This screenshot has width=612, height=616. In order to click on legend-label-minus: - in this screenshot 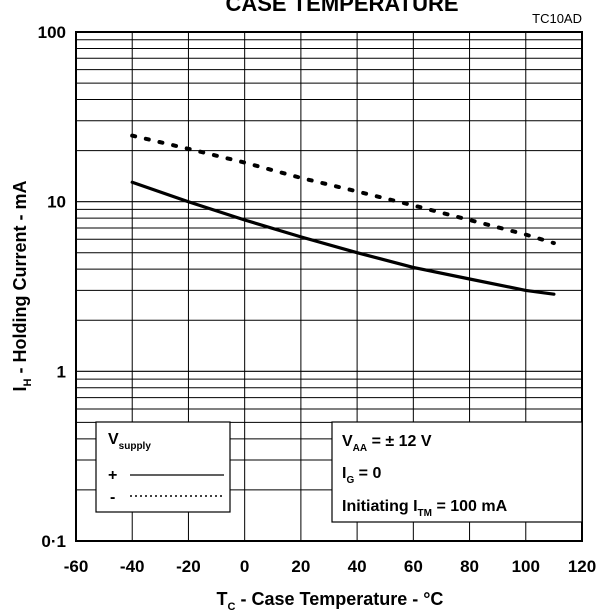, I will do `click(112, 497)`.